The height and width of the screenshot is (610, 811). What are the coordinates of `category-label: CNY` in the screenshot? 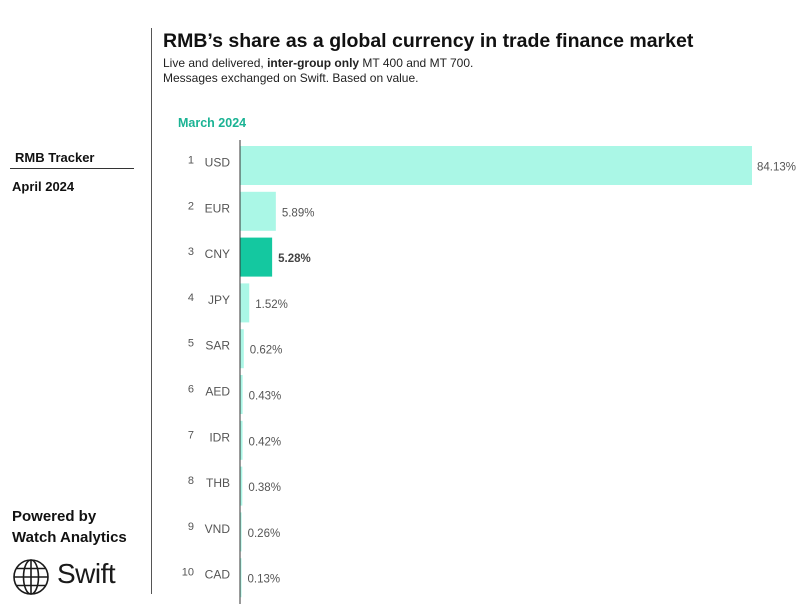 It's located at (217, 254).